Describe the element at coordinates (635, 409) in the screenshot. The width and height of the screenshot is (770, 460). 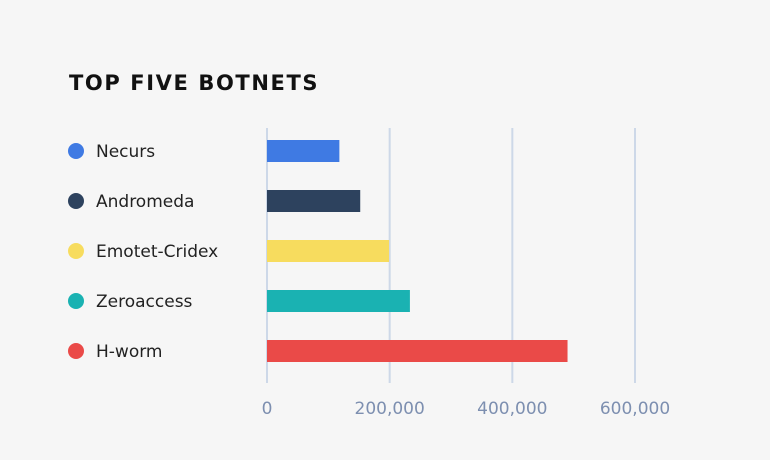
I see `x-tick-label-3: 600,000` at that location.